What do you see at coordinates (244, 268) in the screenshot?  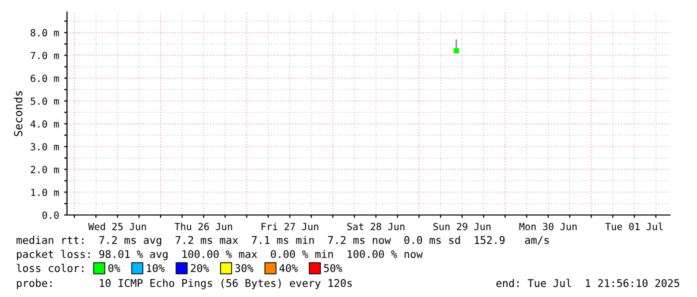 I see `legend-label: 30%` at bounding box center [244, 268].